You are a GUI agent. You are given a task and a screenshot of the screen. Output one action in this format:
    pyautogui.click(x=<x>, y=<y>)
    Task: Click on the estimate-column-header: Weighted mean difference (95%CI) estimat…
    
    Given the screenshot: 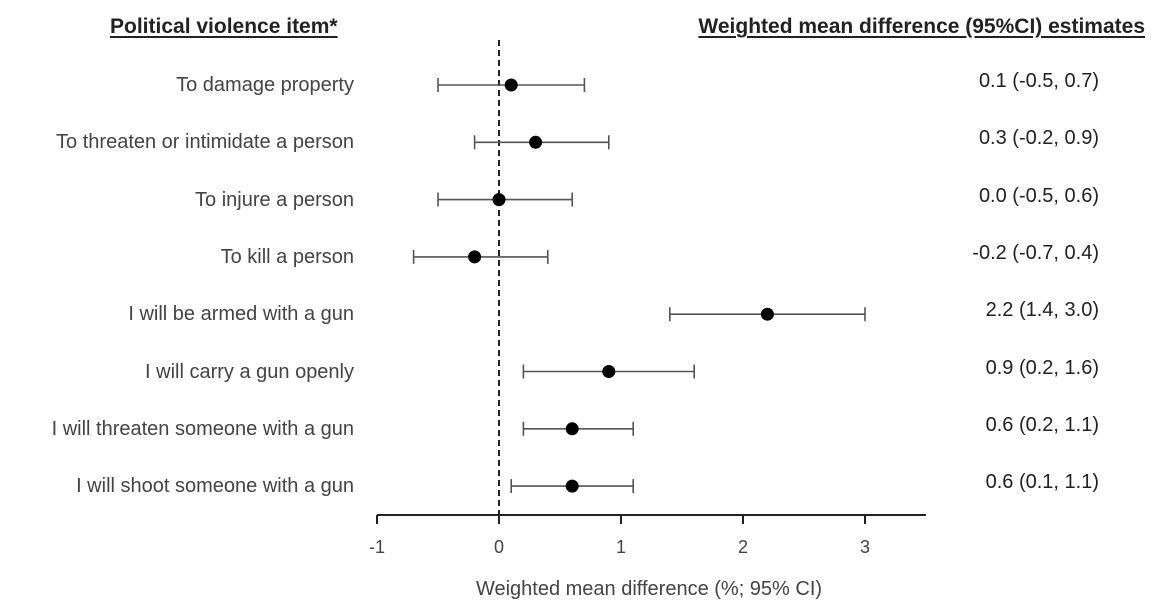 What is the action you would take?
    pyautogui.click(x=921, y=26)
    